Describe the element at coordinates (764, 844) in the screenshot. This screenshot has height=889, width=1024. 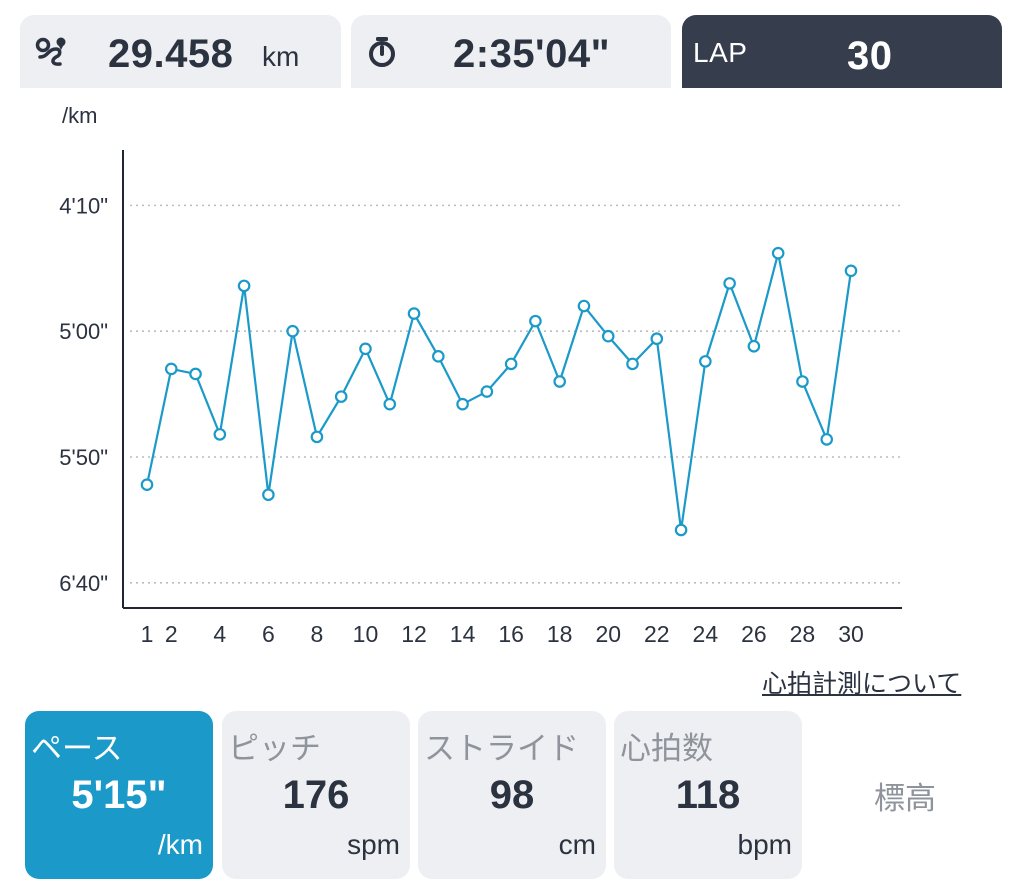
I see `stat-unit: bpm` at that location.